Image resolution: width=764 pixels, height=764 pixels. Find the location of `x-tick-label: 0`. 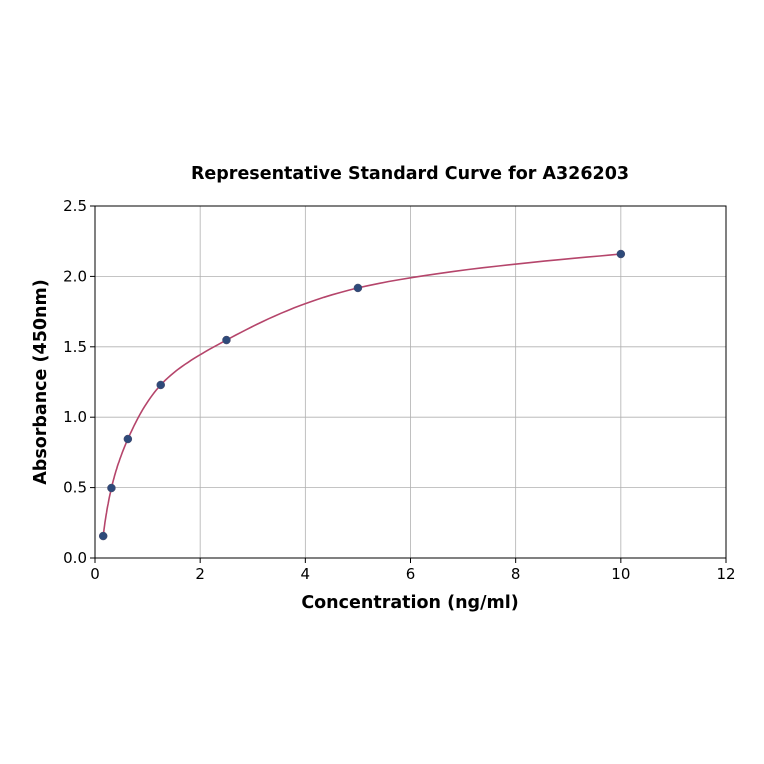

x-tick-label: 0 is located at coordinates (95, 574).